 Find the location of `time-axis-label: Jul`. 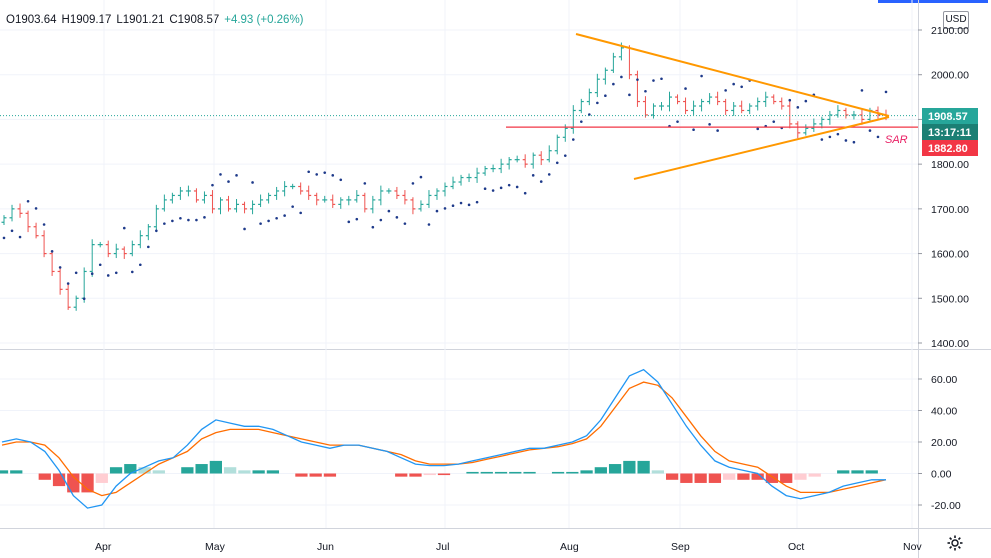

time-axis-label: Jul is located at coordinates (442, 547).